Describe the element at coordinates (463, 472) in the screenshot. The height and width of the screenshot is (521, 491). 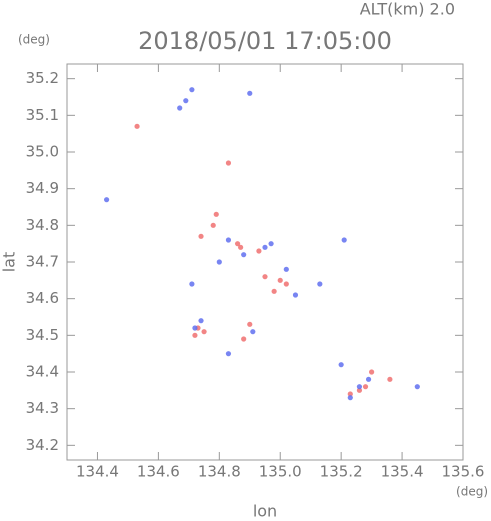
I see `x-tick-label: 135.6` at that location.